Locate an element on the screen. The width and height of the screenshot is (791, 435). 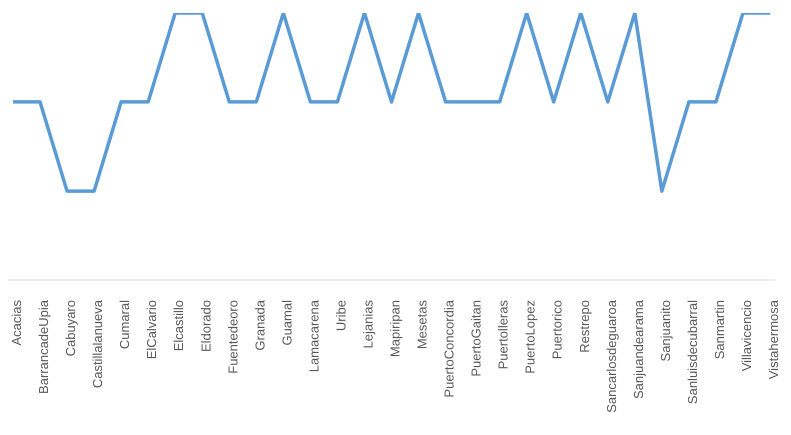
x-tick-label: Puertorico is located at coordinates (557, 330).